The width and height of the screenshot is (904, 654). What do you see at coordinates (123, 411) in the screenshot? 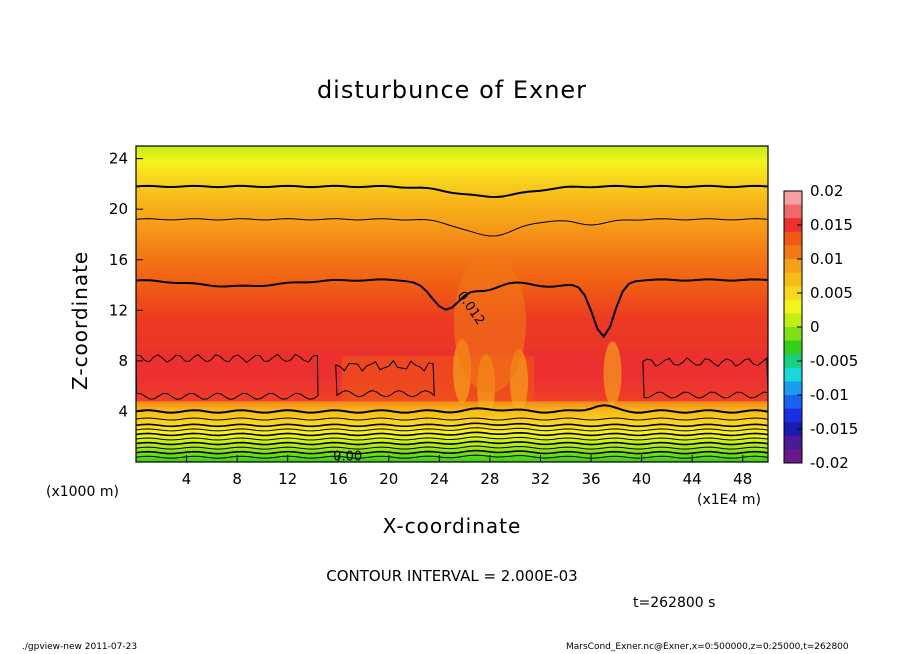
I see `y-tick-label-0: 4` at bounding box center [123, 411].